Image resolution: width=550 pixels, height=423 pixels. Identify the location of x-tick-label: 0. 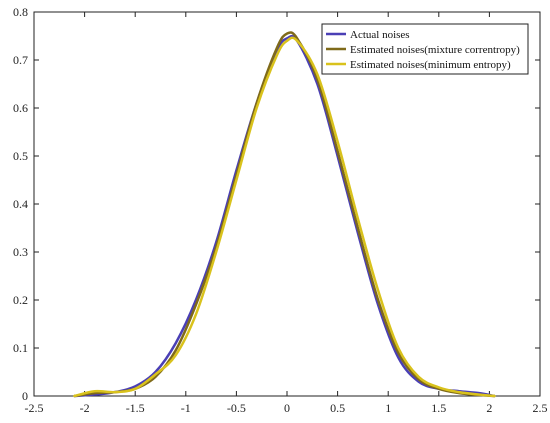
(287, 408).